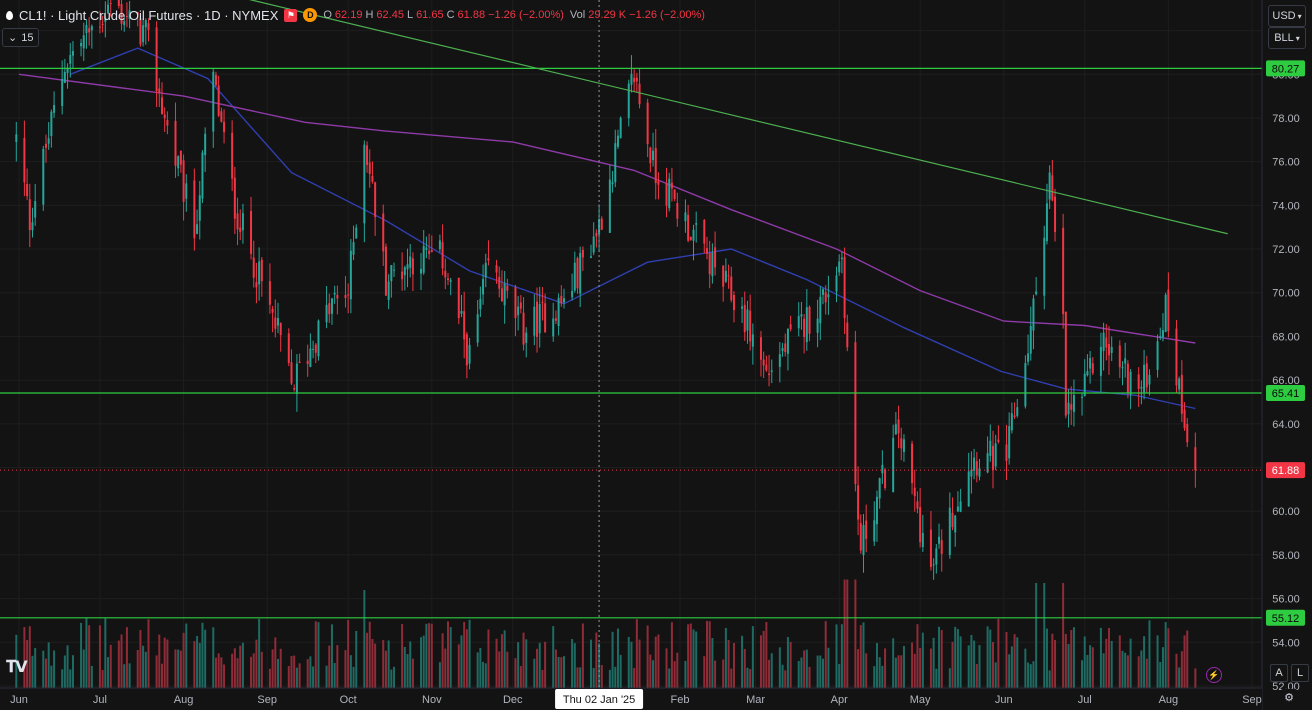 The image size is (1312, 710). Describe the element at coordinates (348, 15) in the screenshot. I see `open-value: 62.19` at that location.